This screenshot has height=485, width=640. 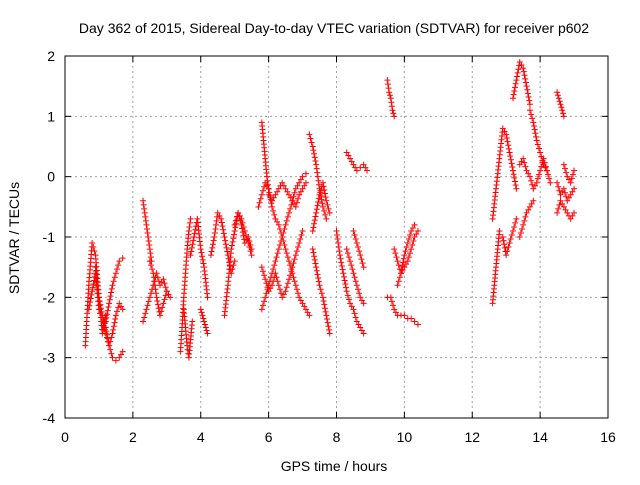 I want to click on y-tick-label: 1, so click(x=51, y=116).